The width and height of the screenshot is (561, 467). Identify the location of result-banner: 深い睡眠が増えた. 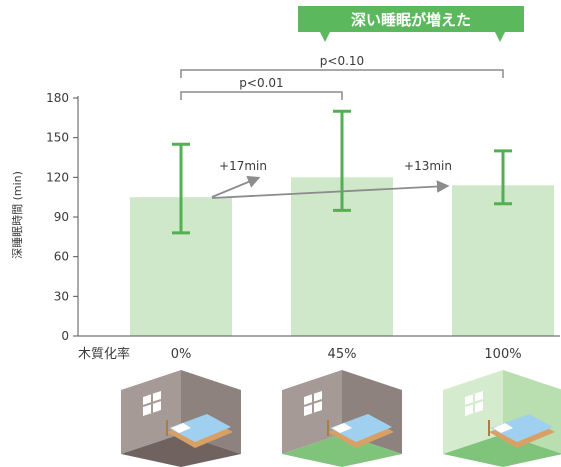
(411, 24).